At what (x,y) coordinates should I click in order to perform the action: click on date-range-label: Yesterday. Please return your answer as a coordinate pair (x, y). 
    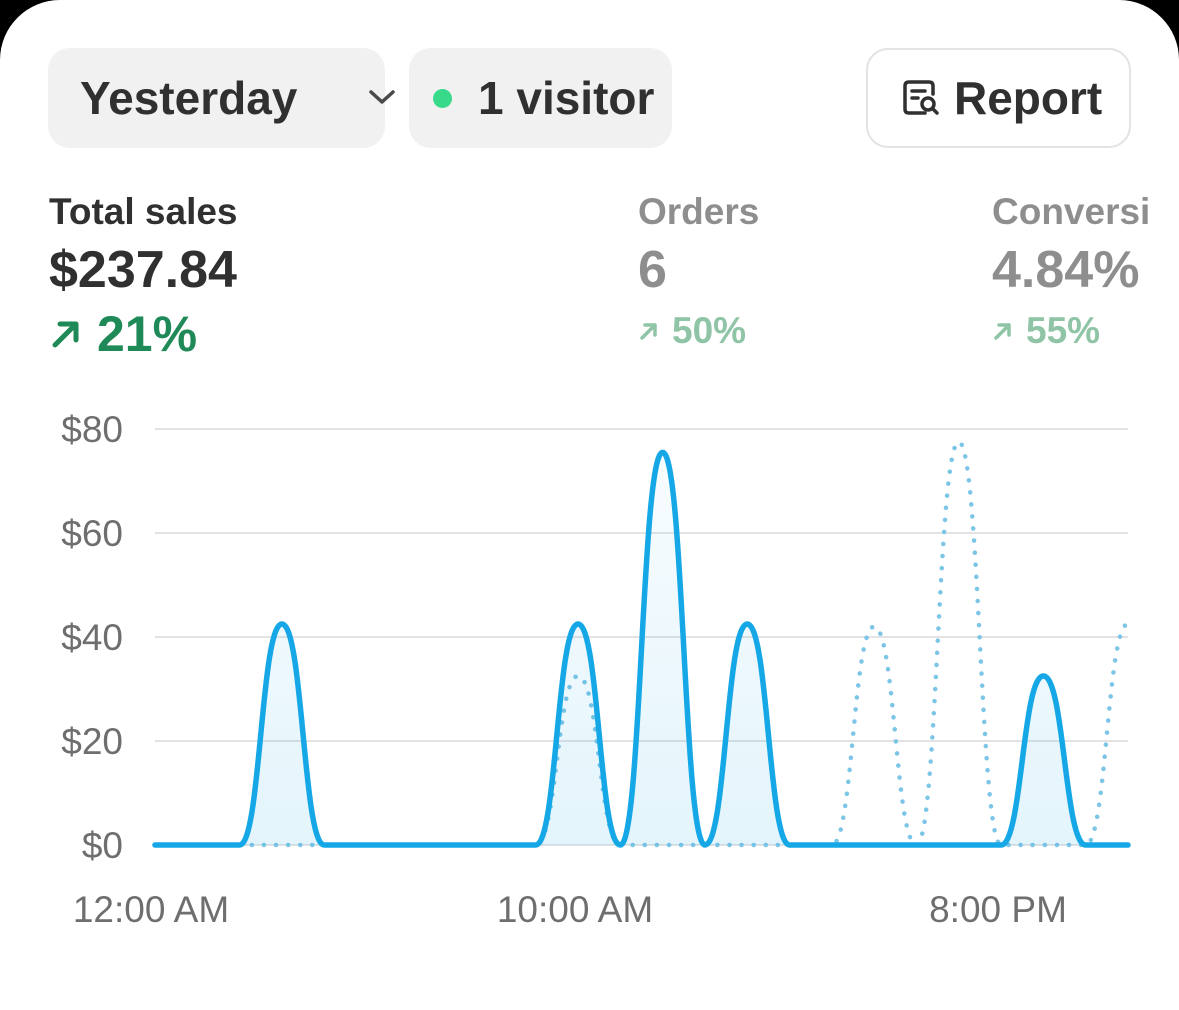
    Looking at the image, I should click on (189, 98).